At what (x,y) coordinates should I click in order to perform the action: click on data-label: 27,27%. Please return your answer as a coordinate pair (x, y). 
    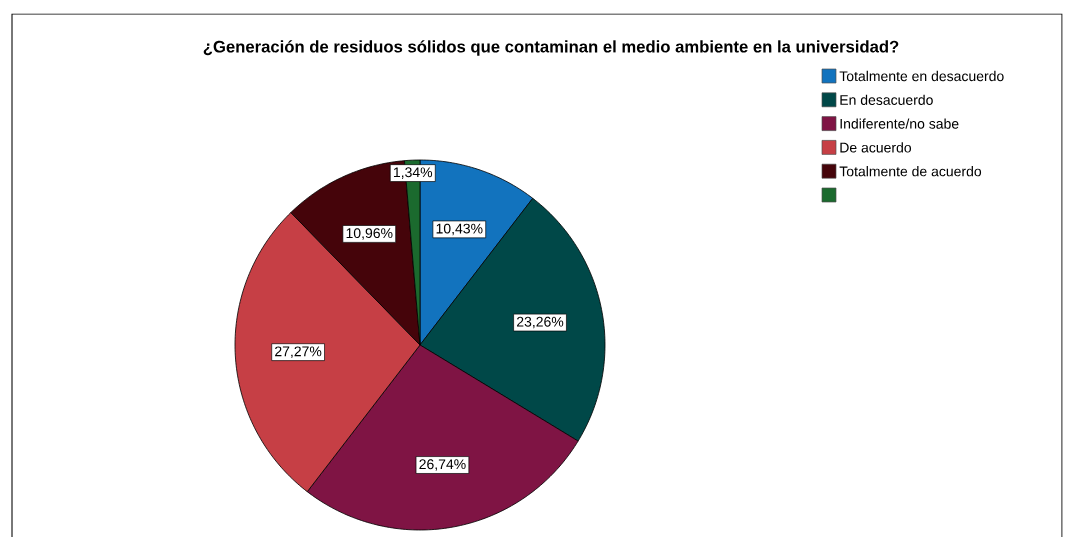
    Looking at the image, I should click on (298, 352).